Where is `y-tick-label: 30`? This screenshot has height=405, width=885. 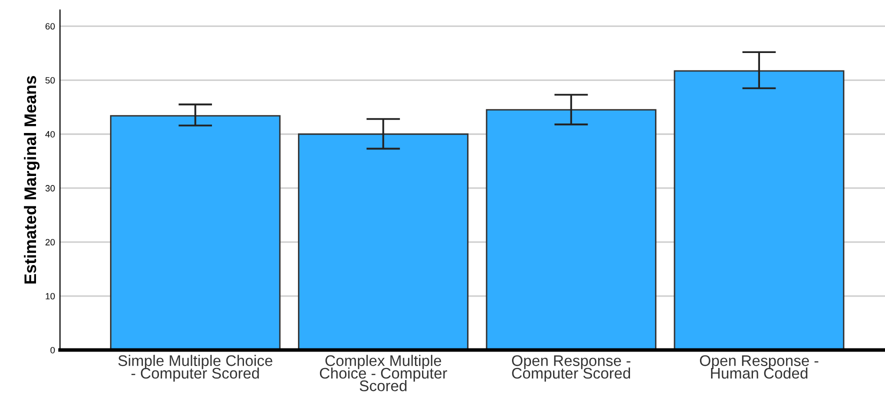
y-tick-label: 30 is located at coordinates (50, 188).